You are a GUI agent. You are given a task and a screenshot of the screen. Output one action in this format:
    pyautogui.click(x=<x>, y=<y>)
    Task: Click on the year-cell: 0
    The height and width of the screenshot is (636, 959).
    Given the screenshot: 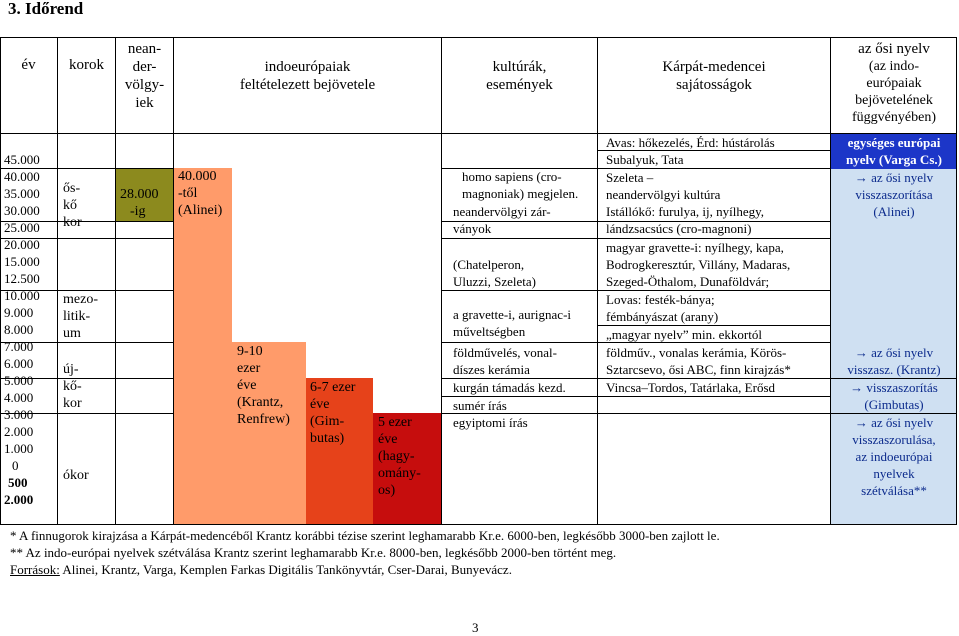 What is the action you would take?
    pyautogui.click(x=15, y=465)
    